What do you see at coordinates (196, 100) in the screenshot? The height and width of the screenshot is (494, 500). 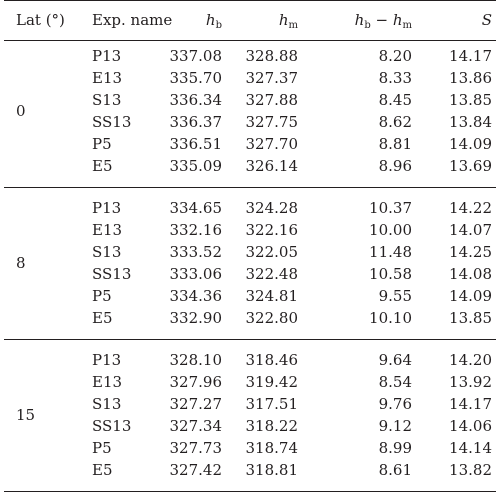 I see `cell-hb: 336.34` at bounding box center [196, 100].